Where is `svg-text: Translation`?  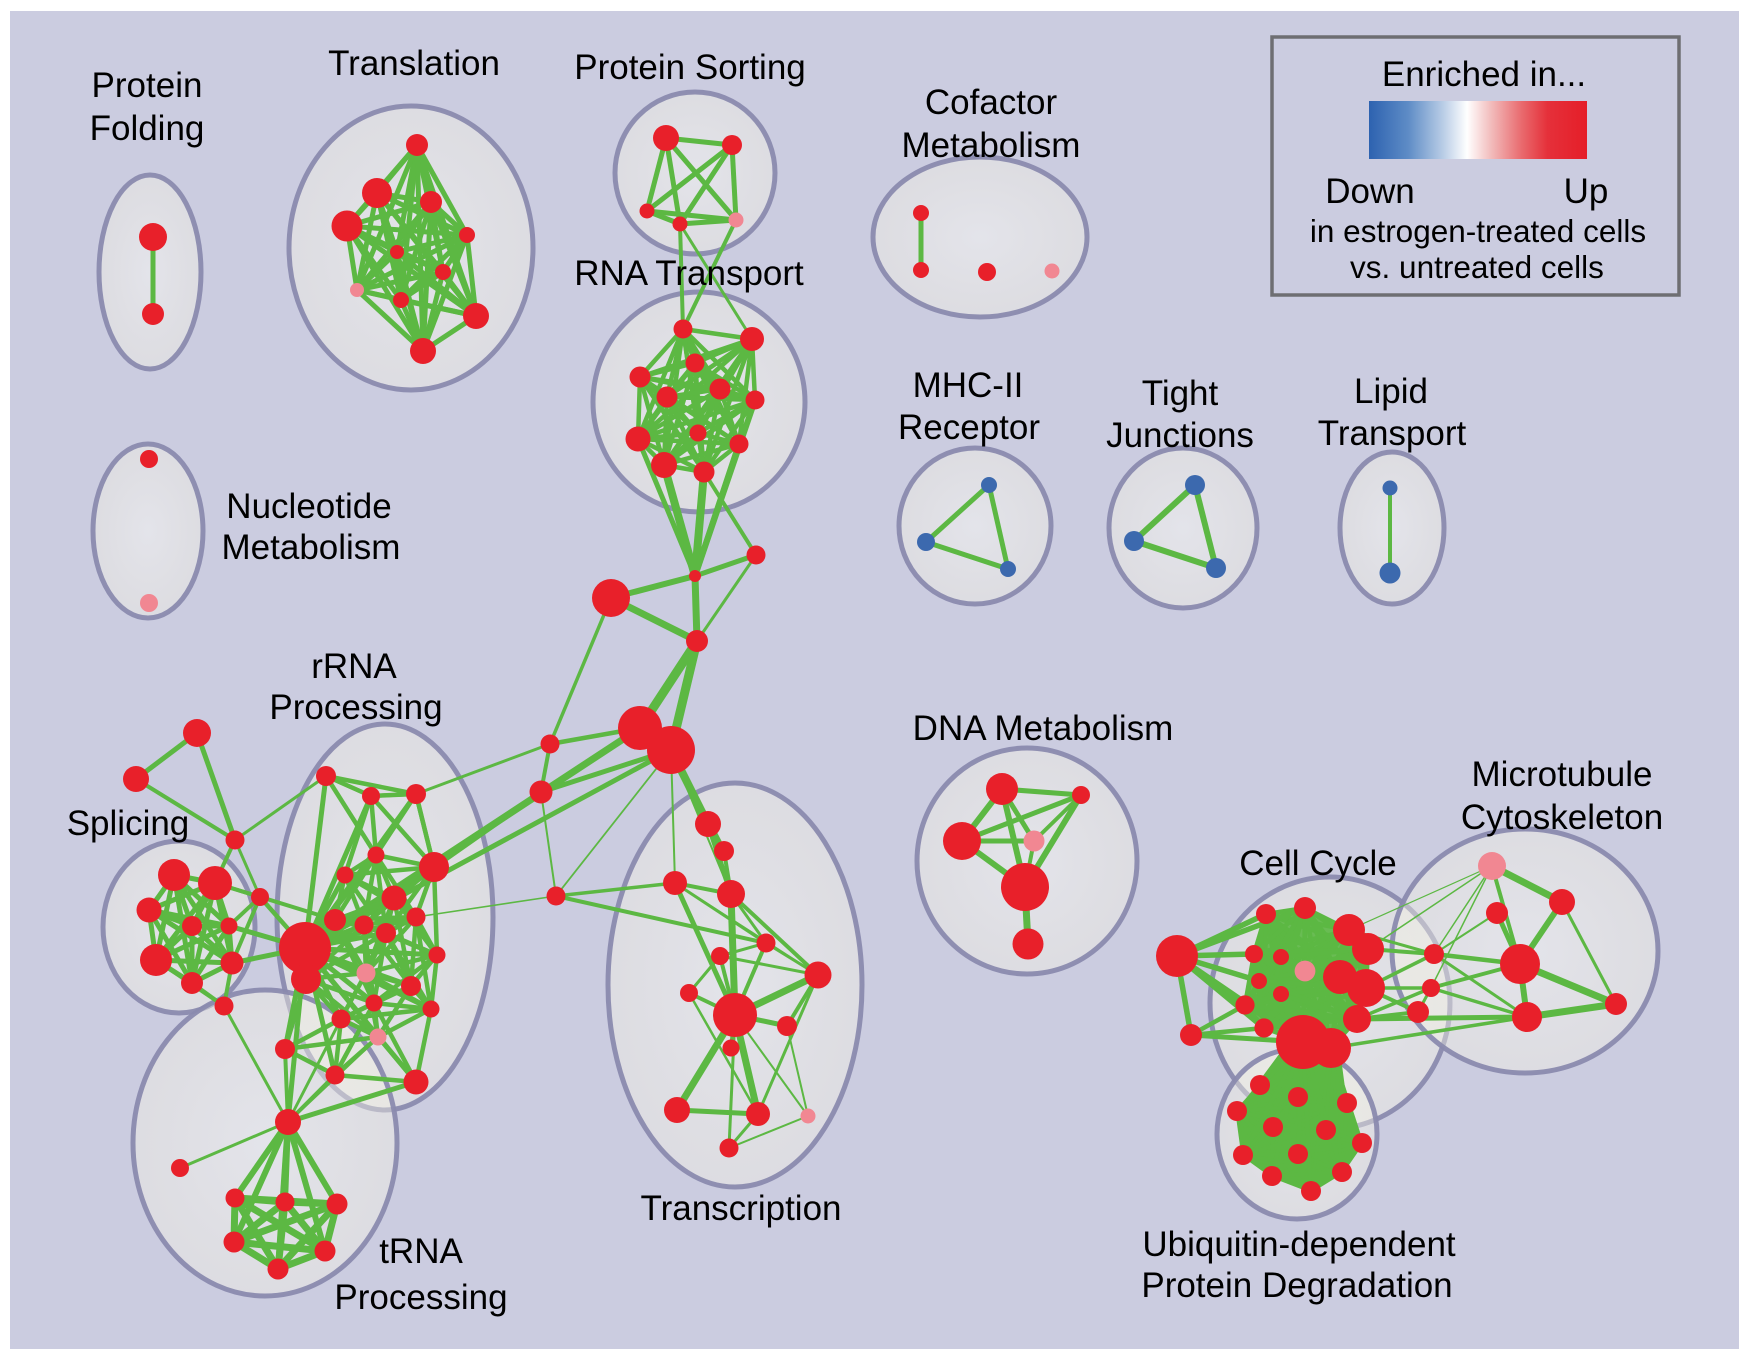
svg-text: Translation is located at coordinates (414, 63).